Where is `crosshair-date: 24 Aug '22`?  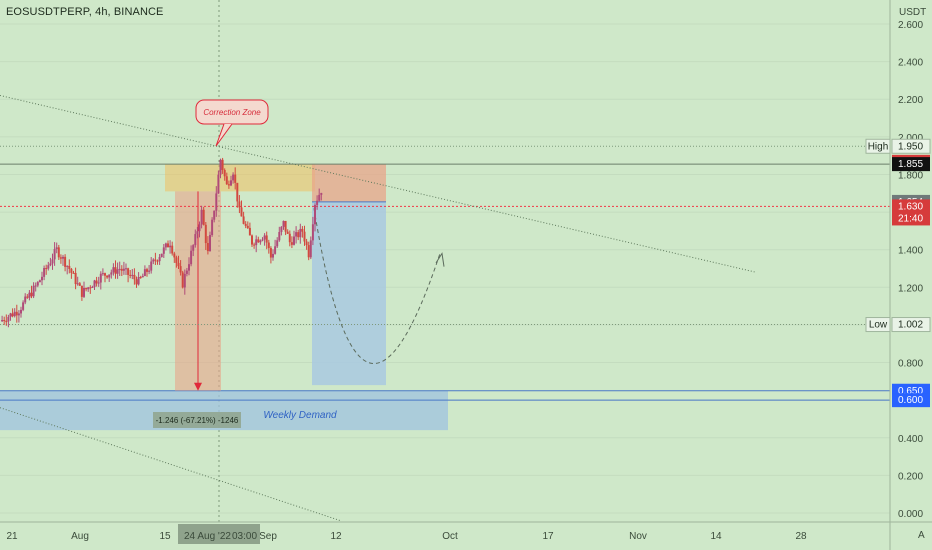 crosshair-date: 24 Aug '22 is located at coordinates (207, 536).